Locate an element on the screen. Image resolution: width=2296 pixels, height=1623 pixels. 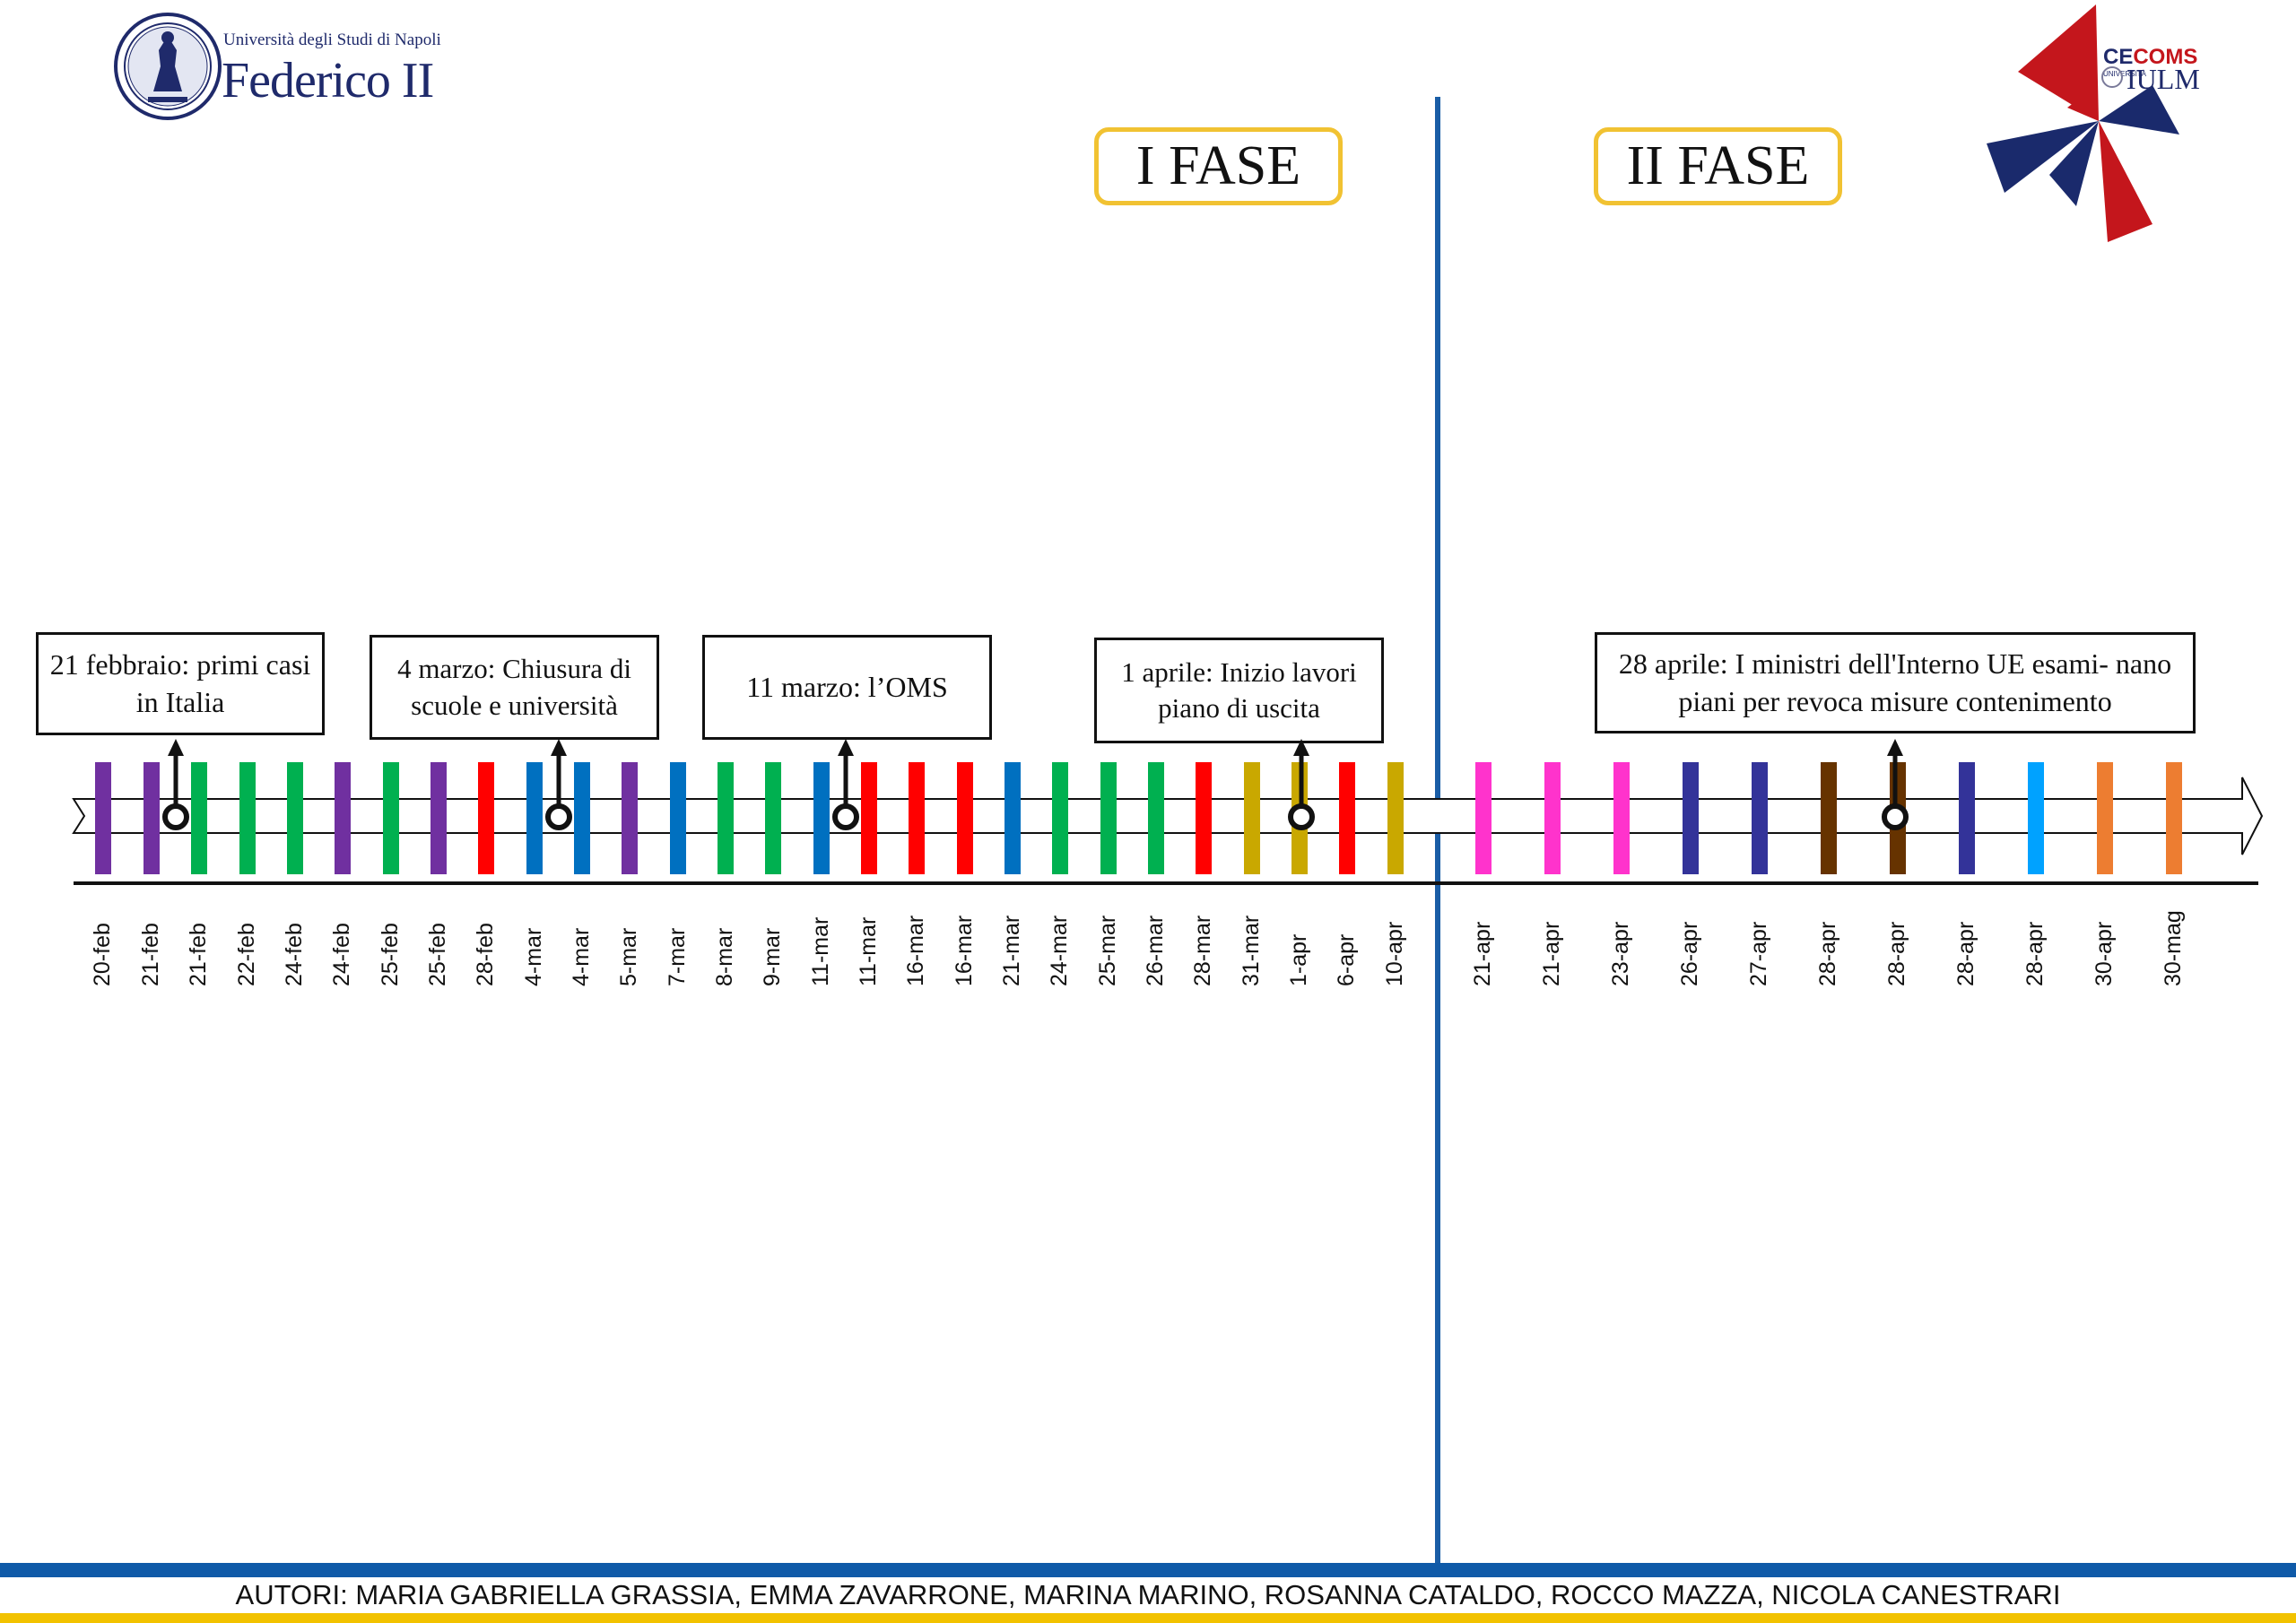
footer-yellow-bar is located at coordinates (1148, 1618).